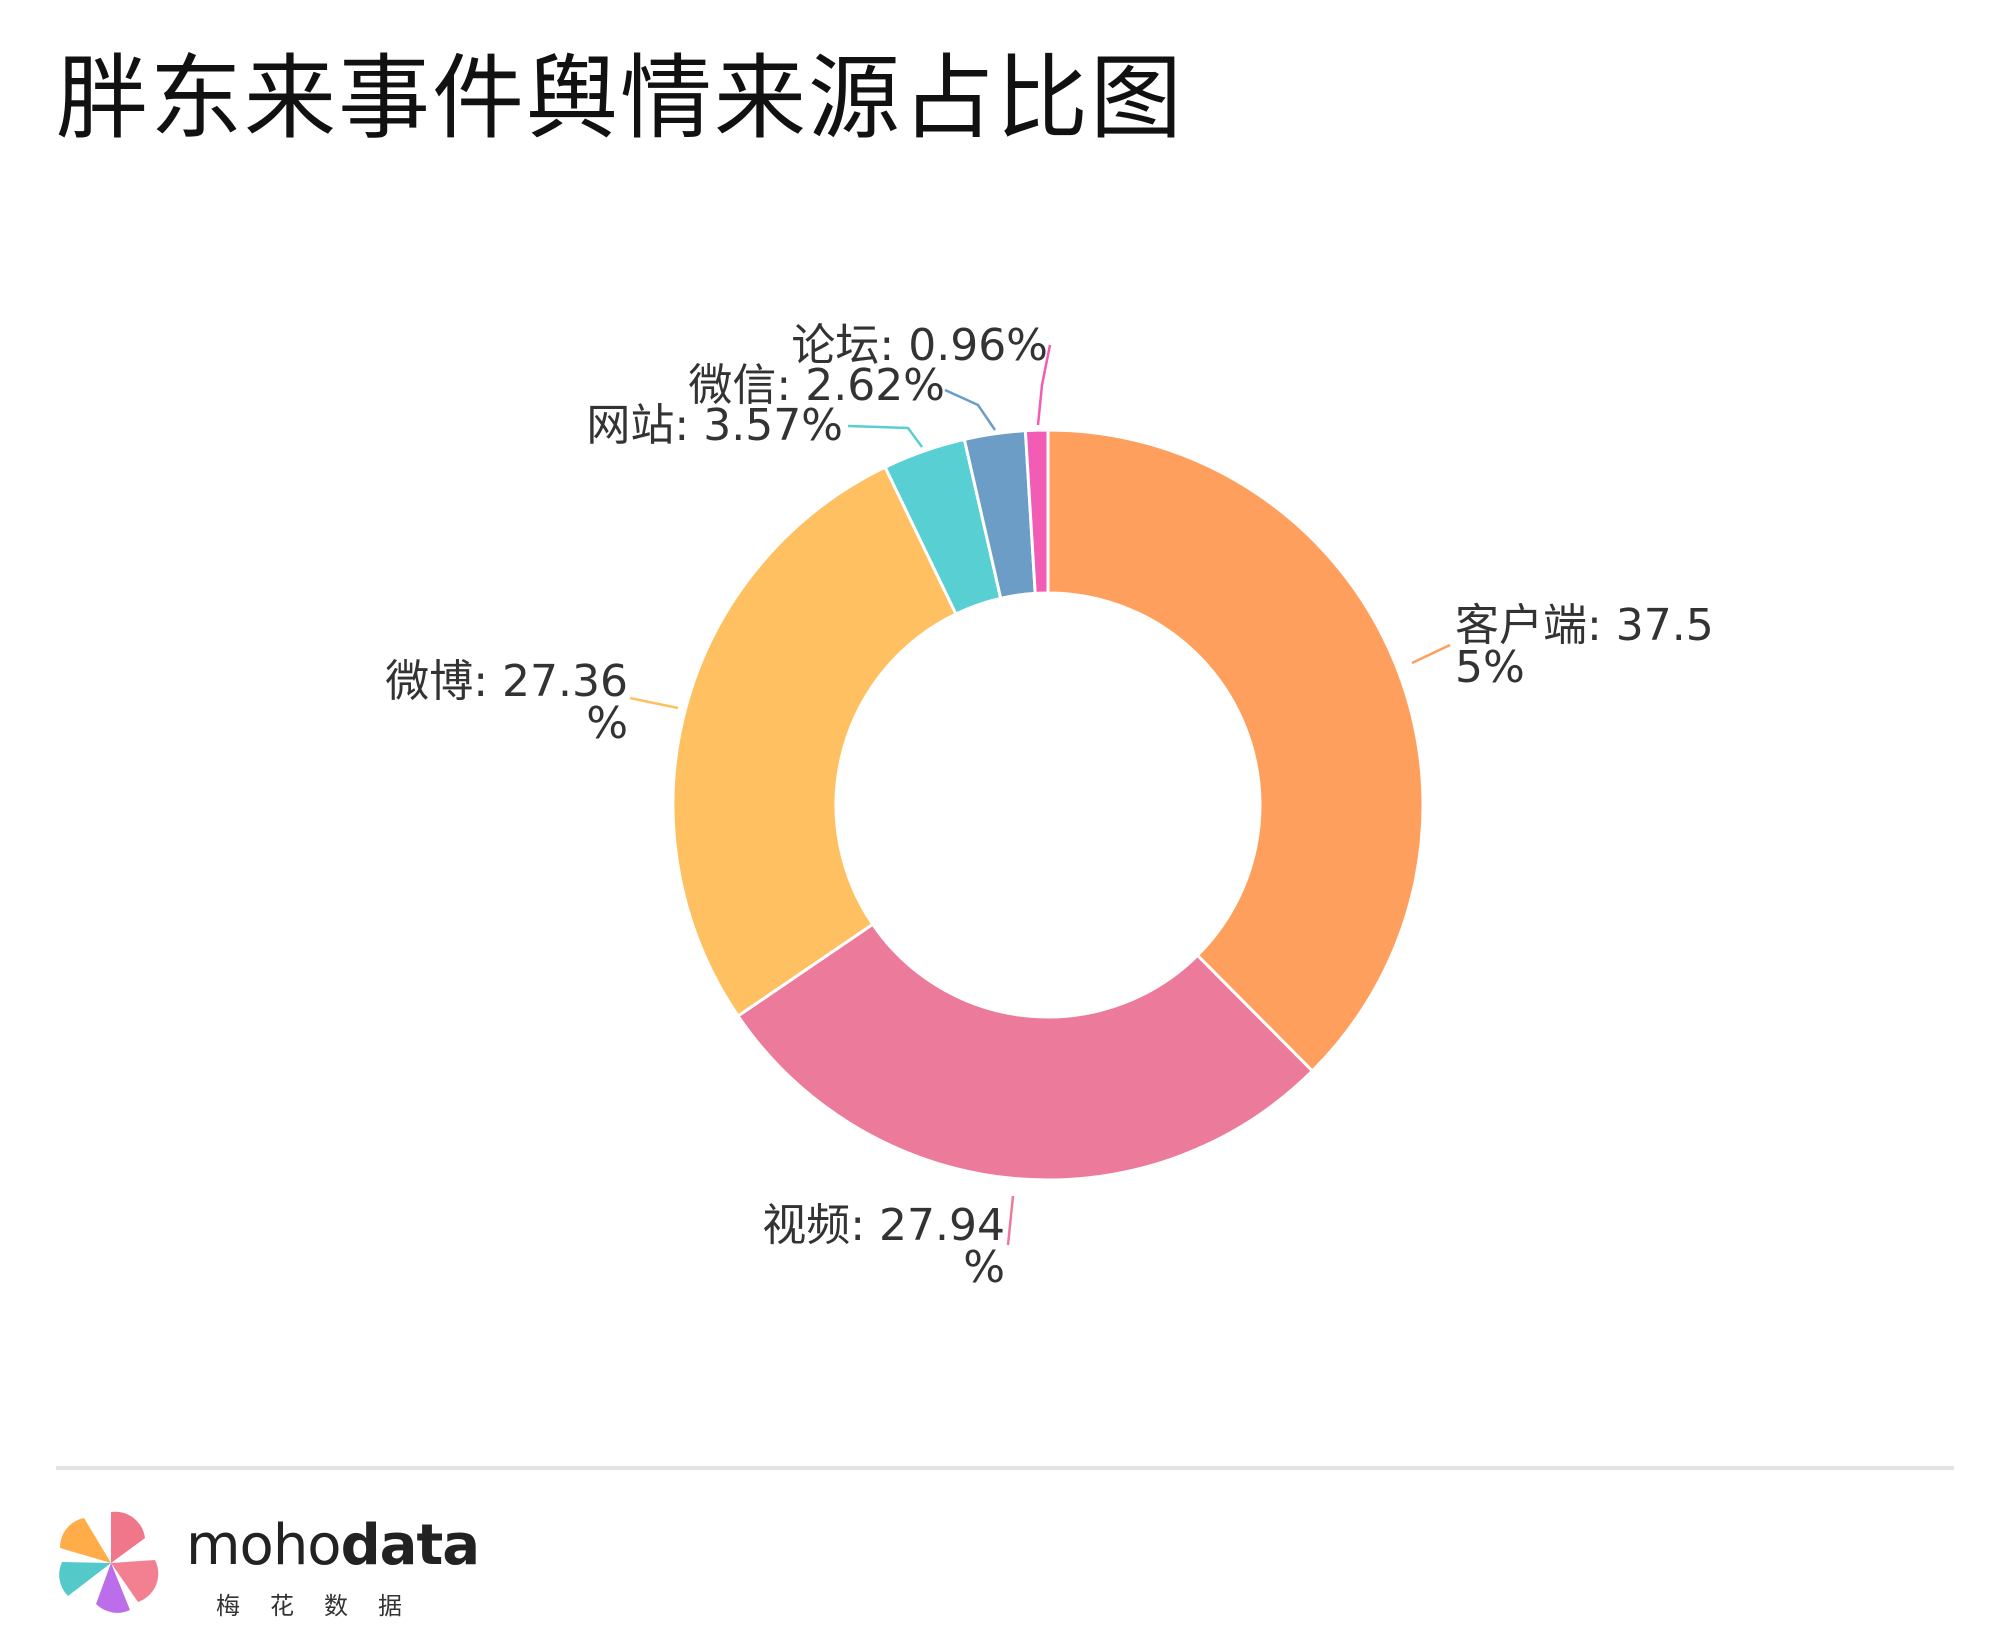  I want to click on slice-label-5-line-1: 微信: 2.62%, so click(816, 385).